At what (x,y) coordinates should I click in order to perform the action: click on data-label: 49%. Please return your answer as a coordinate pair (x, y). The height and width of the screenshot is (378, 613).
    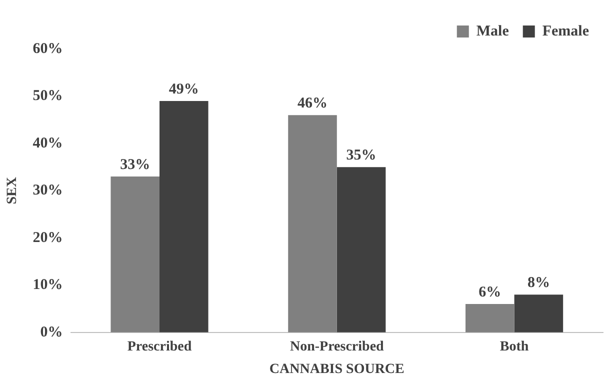
    Looking at the image, I should click on (183, 89).